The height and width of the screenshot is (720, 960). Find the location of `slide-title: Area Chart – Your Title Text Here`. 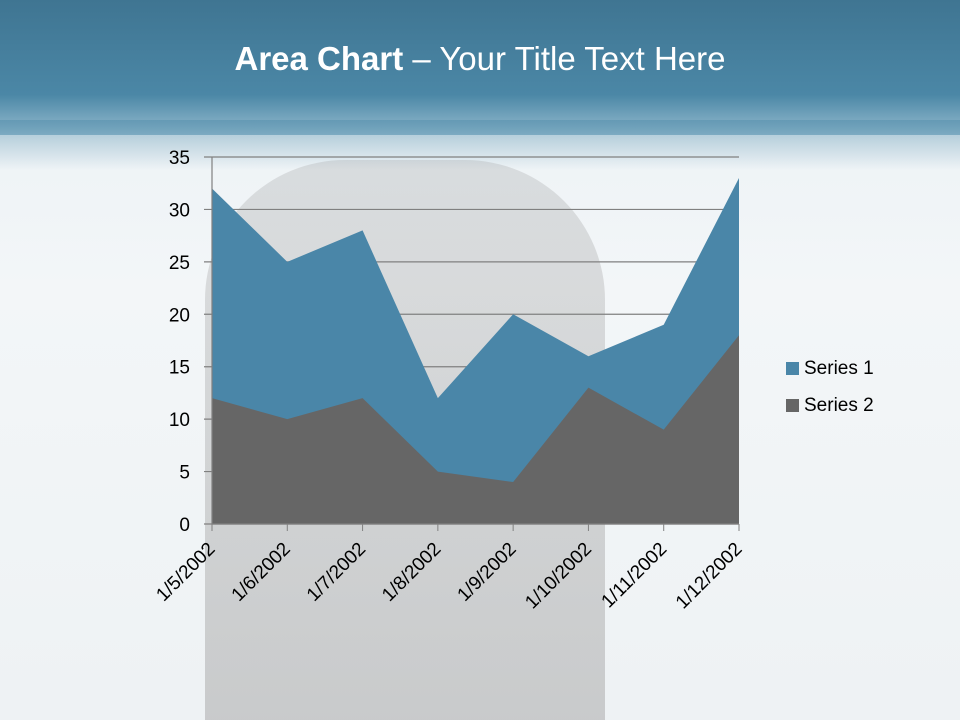

slide-title: Area Chart – Your Title Text Here is located at coordinates (480, 59).